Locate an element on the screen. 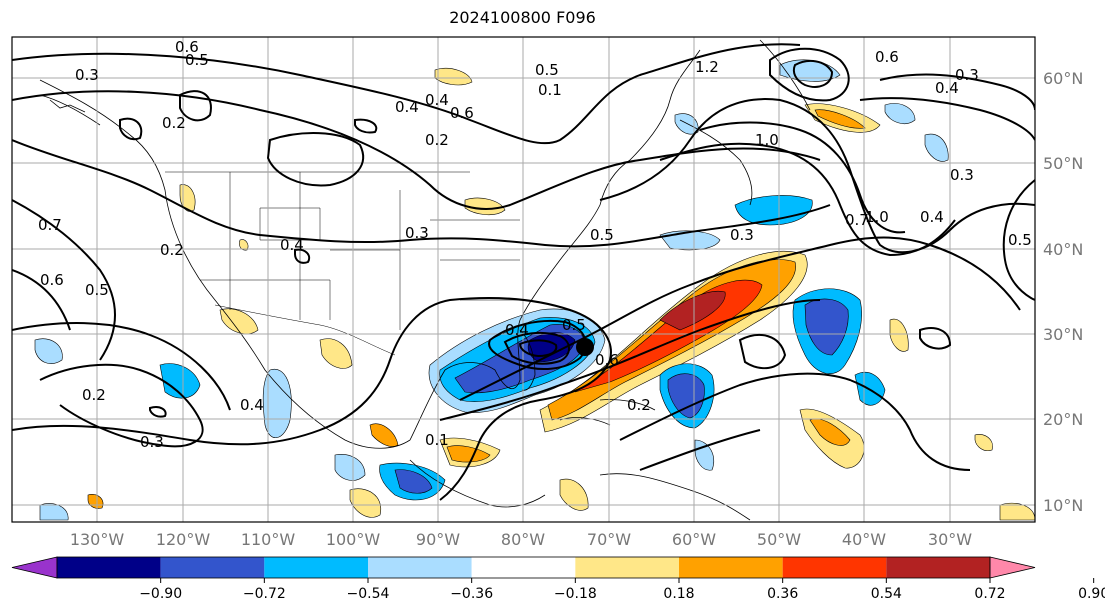 The width and height of the screenshot is (1105, 615). lat-label: 60°N is located at coordinates (1063, 78).